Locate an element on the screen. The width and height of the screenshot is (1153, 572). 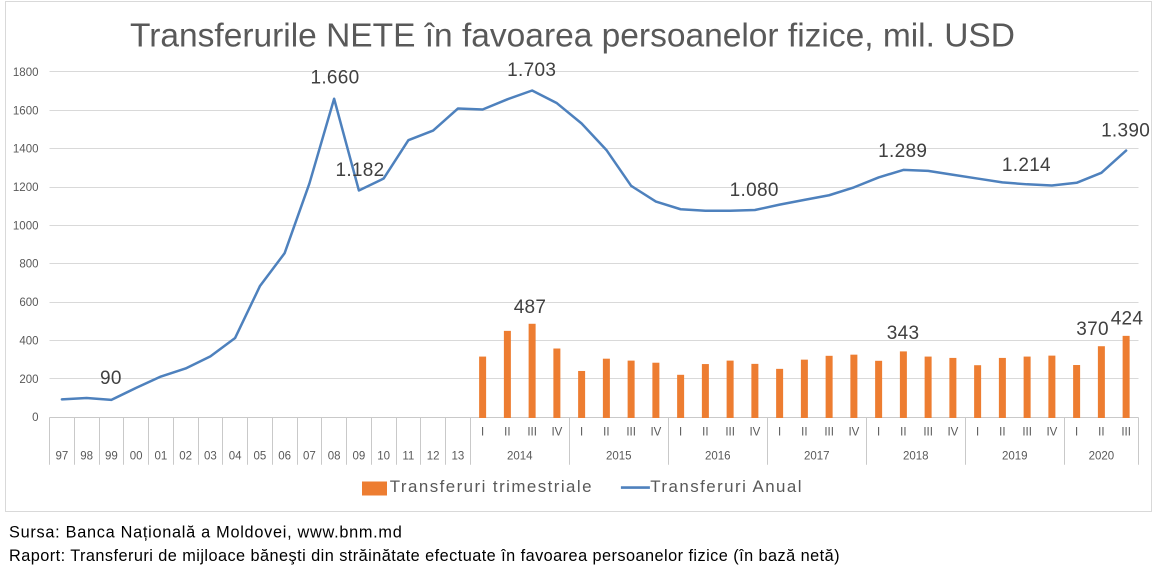
svg-text: 400 is located at coordinates (28, 341).